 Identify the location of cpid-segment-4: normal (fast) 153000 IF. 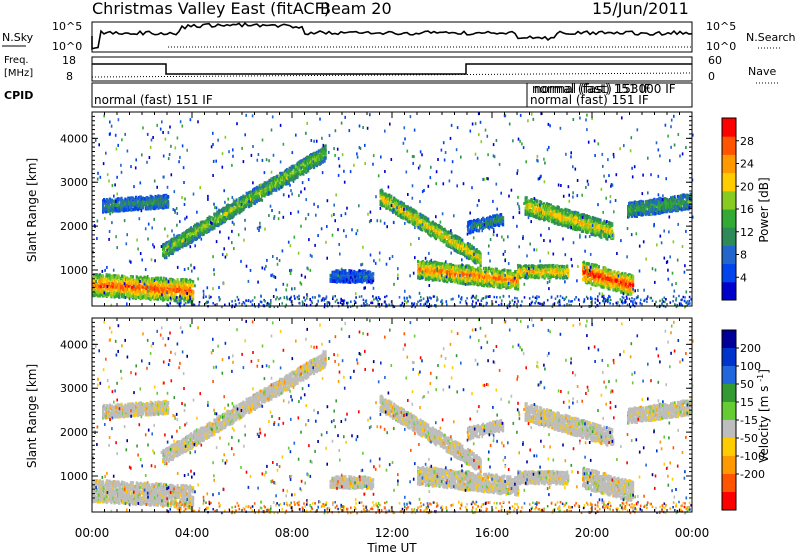
(605, 89).